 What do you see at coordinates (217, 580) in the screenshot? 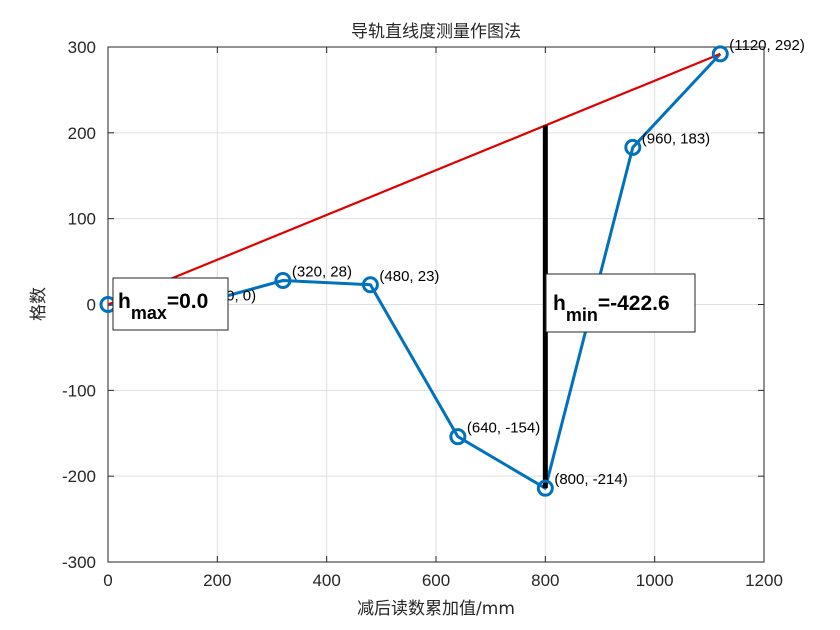
I see `x-tick-label: 200` at bounding box center [217, 580].